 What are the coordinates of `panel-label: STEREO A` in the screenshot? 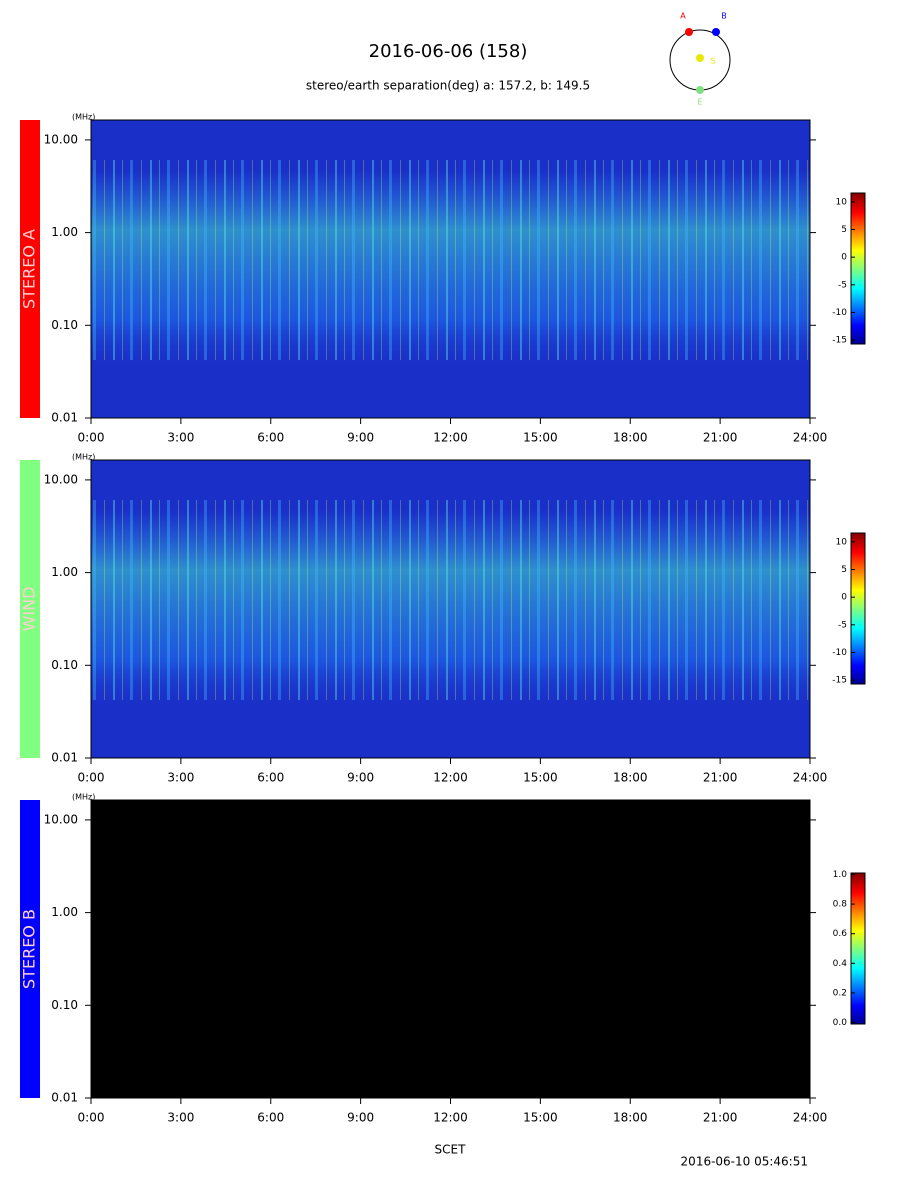 It's located at (29, 269).